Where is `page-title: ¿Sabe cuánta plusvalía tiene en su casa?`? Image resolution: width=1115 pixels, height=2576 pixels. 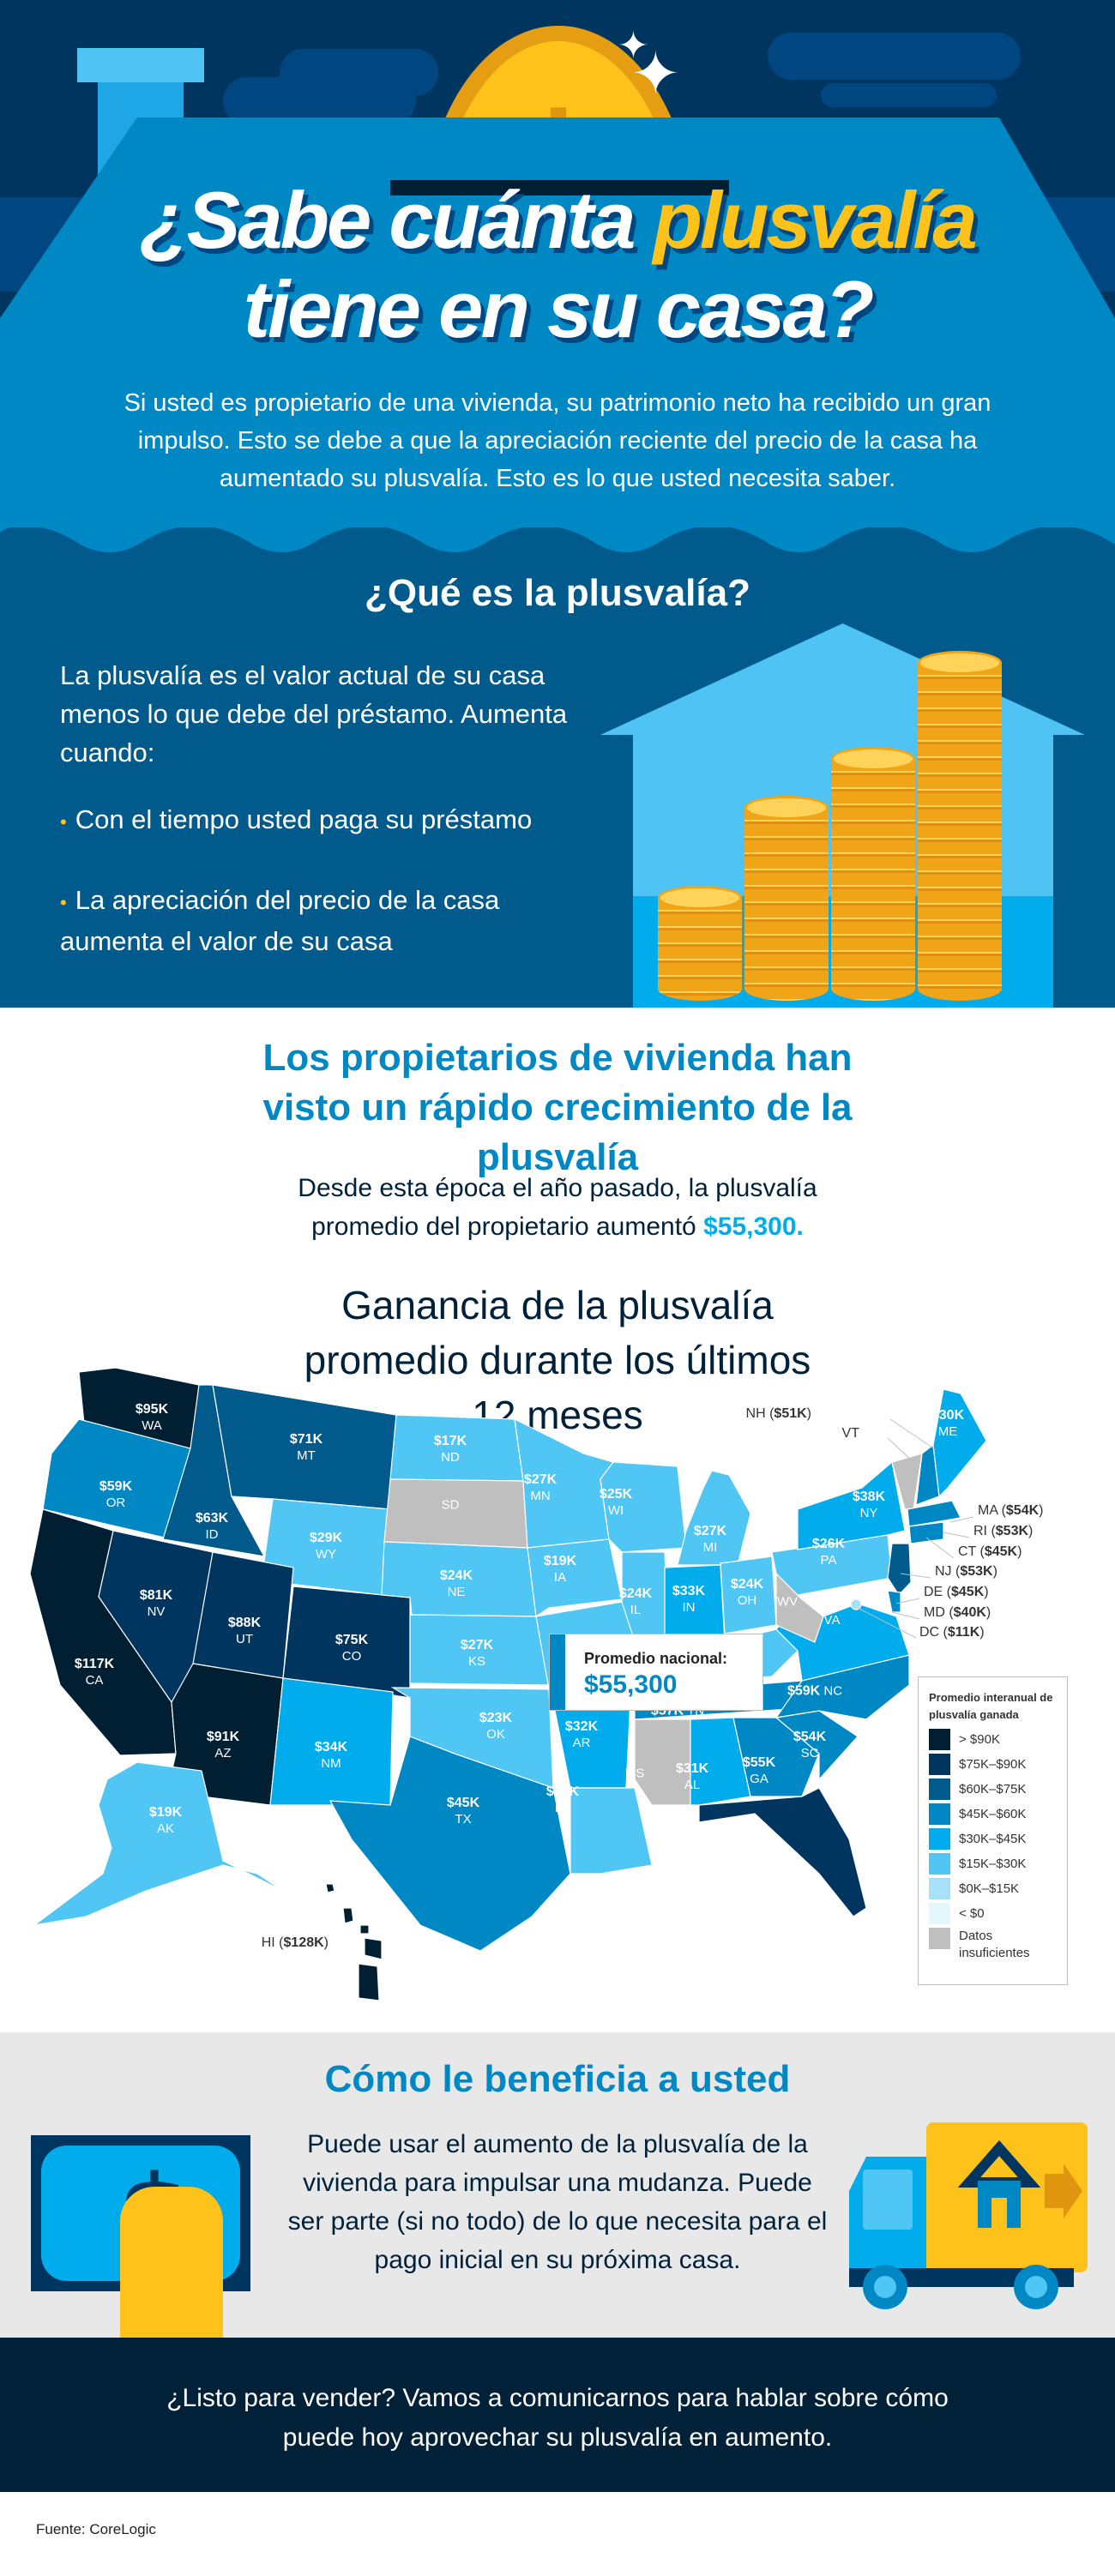
page-title: ¿Sabe cuánta plusvalía tiene en su casa? is located at coordinates (559, 264).